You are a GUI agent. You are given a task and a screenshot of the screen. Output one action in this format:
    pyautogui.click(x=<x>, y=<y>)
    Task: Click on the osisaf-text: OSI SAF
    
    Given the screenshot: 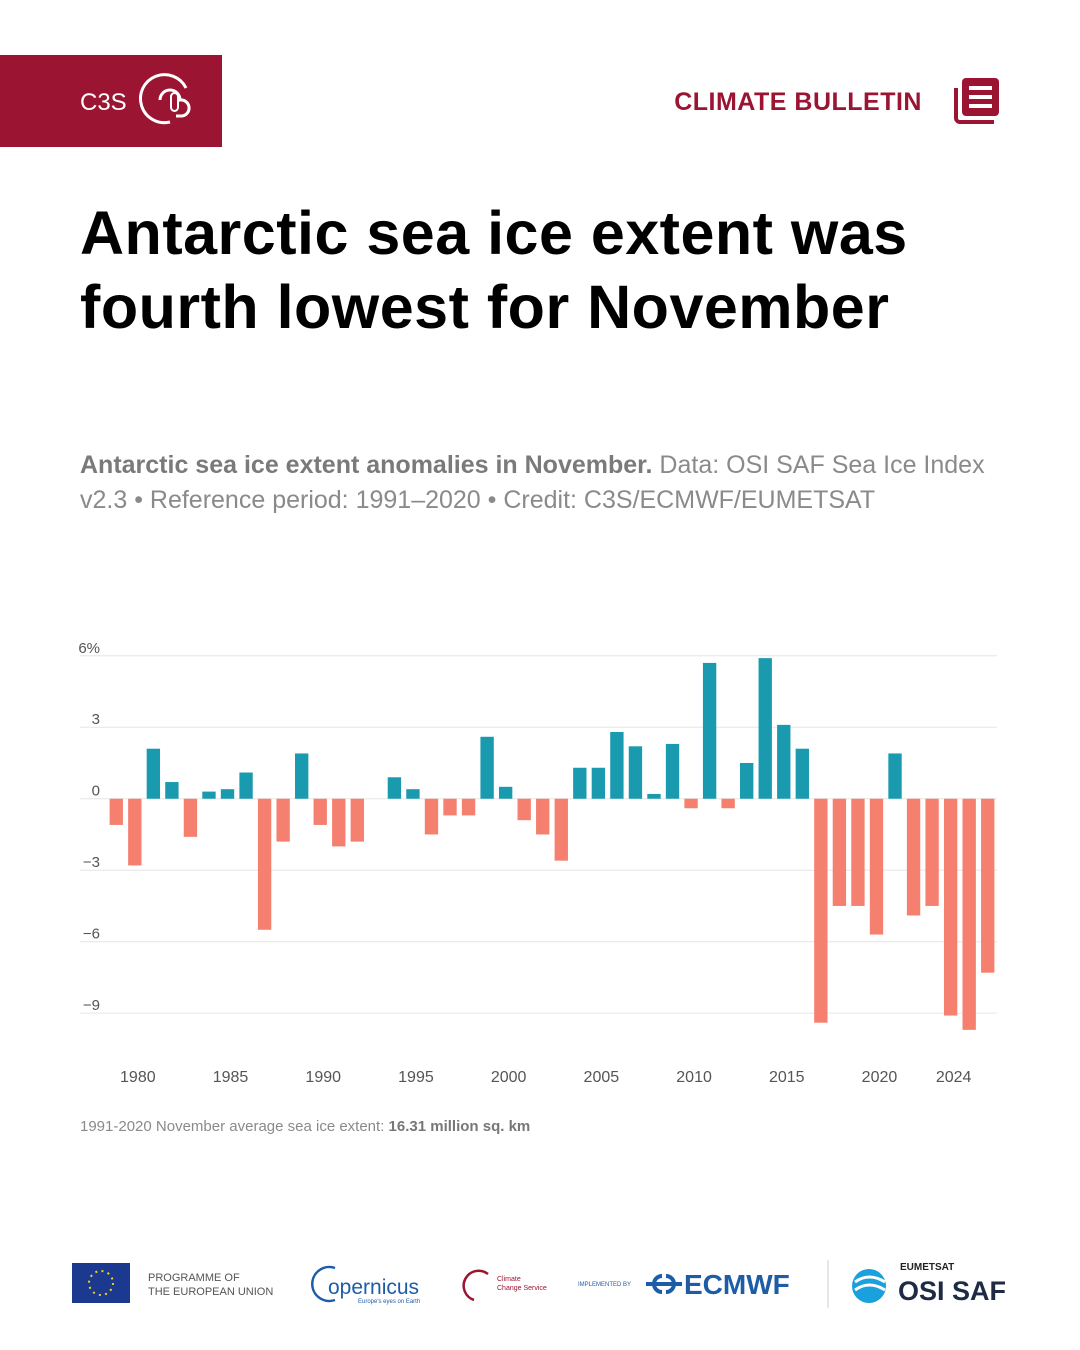 What is the action you would take?
    pyautogui.click(x=952, y=1291)
    